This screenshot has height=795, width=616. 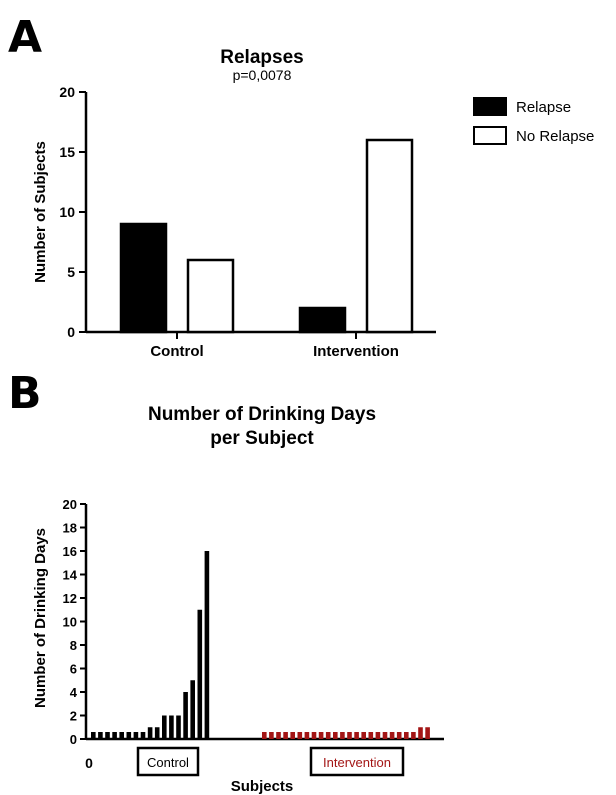 What do you see at coordinates (555, 136) in the screenshot?
I see `legend-label-no-relapse: No Relapse` at bounding box center [555, 136].